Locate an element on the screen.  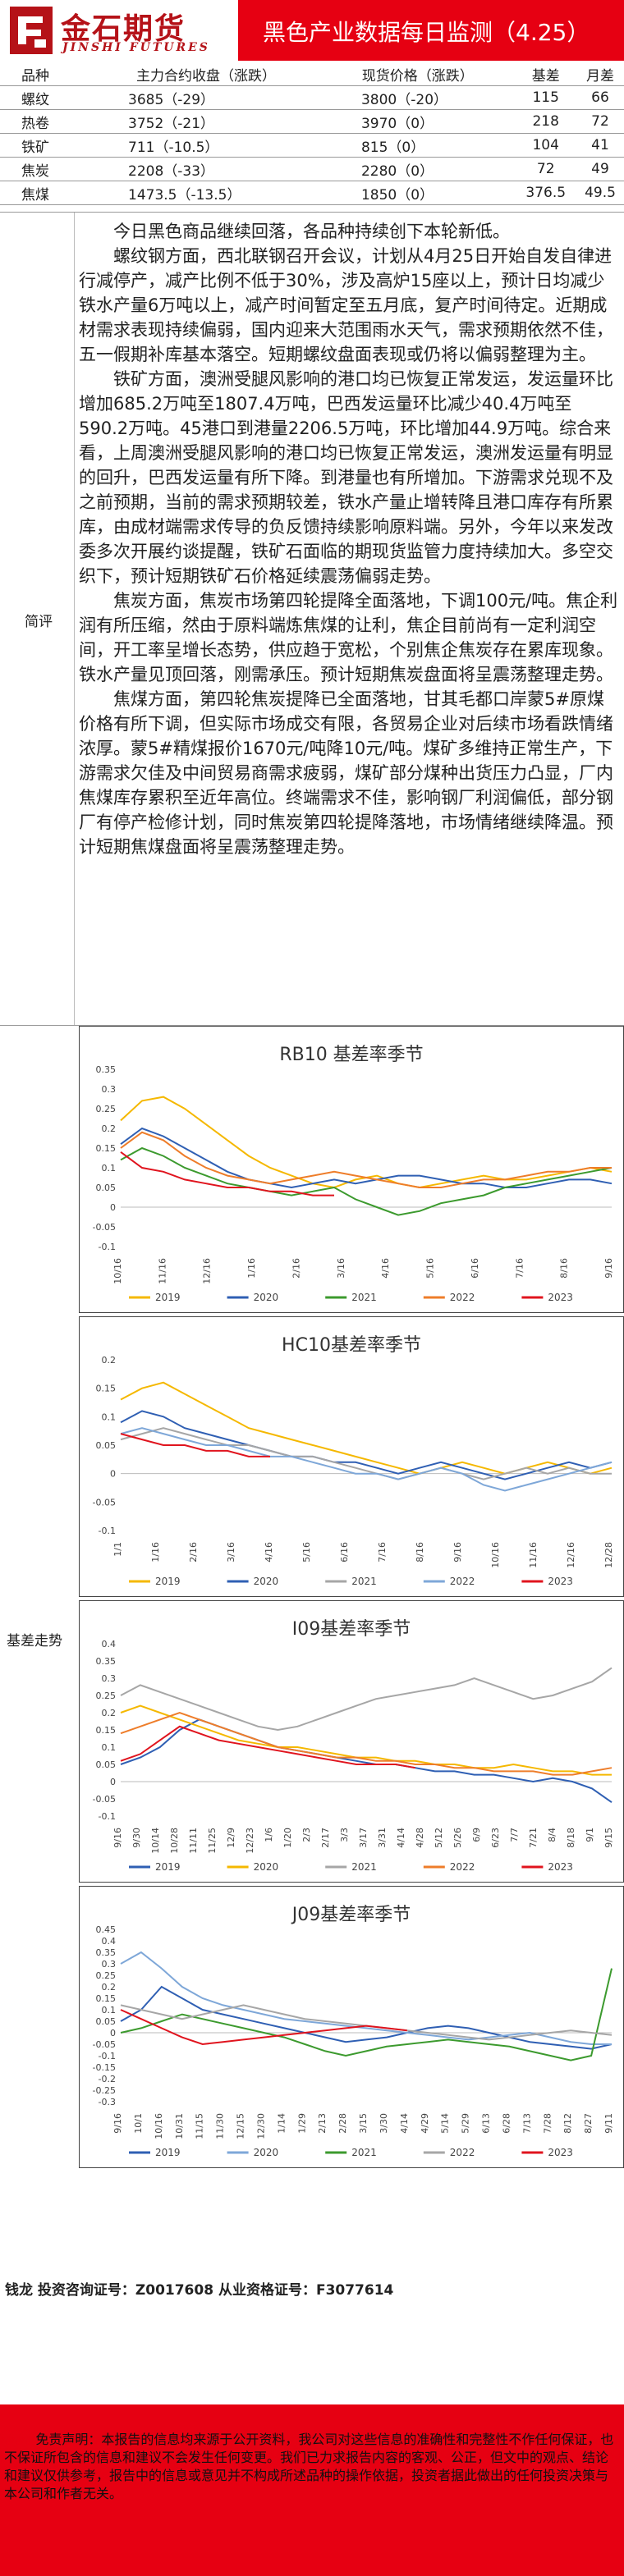
basis-cell: 115 is located at coordinates (545, 97).